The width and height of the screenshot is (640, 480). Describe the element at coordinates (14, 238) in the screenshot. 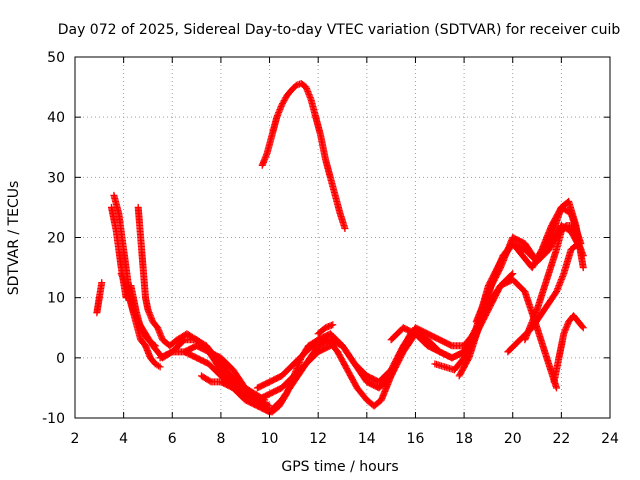

I see `y-axis-label: SDTVAR / TECUs` at that location.